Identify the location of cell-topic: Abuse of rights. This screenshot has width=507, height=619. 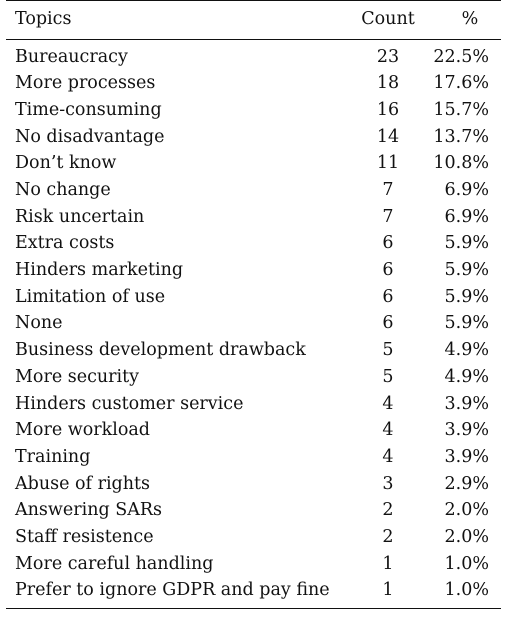
(83, 483).